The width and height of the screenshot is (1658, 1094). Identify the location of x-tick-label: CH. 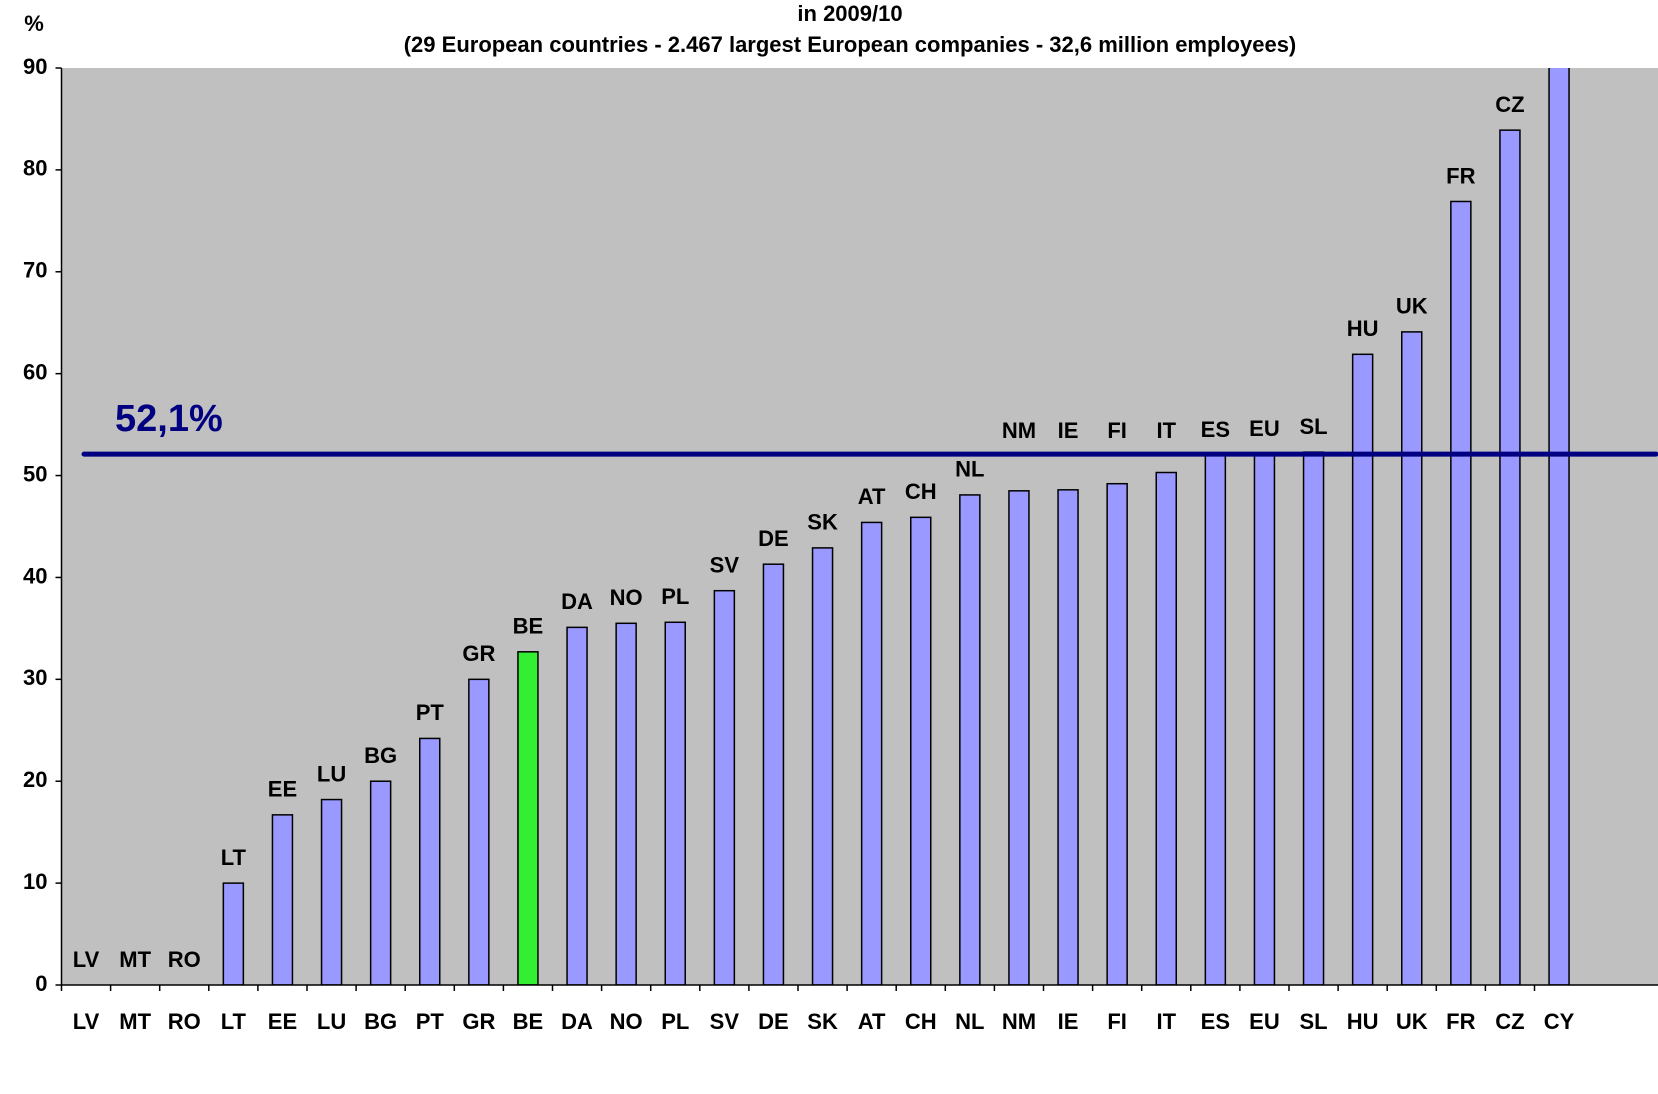
(921, 1021).